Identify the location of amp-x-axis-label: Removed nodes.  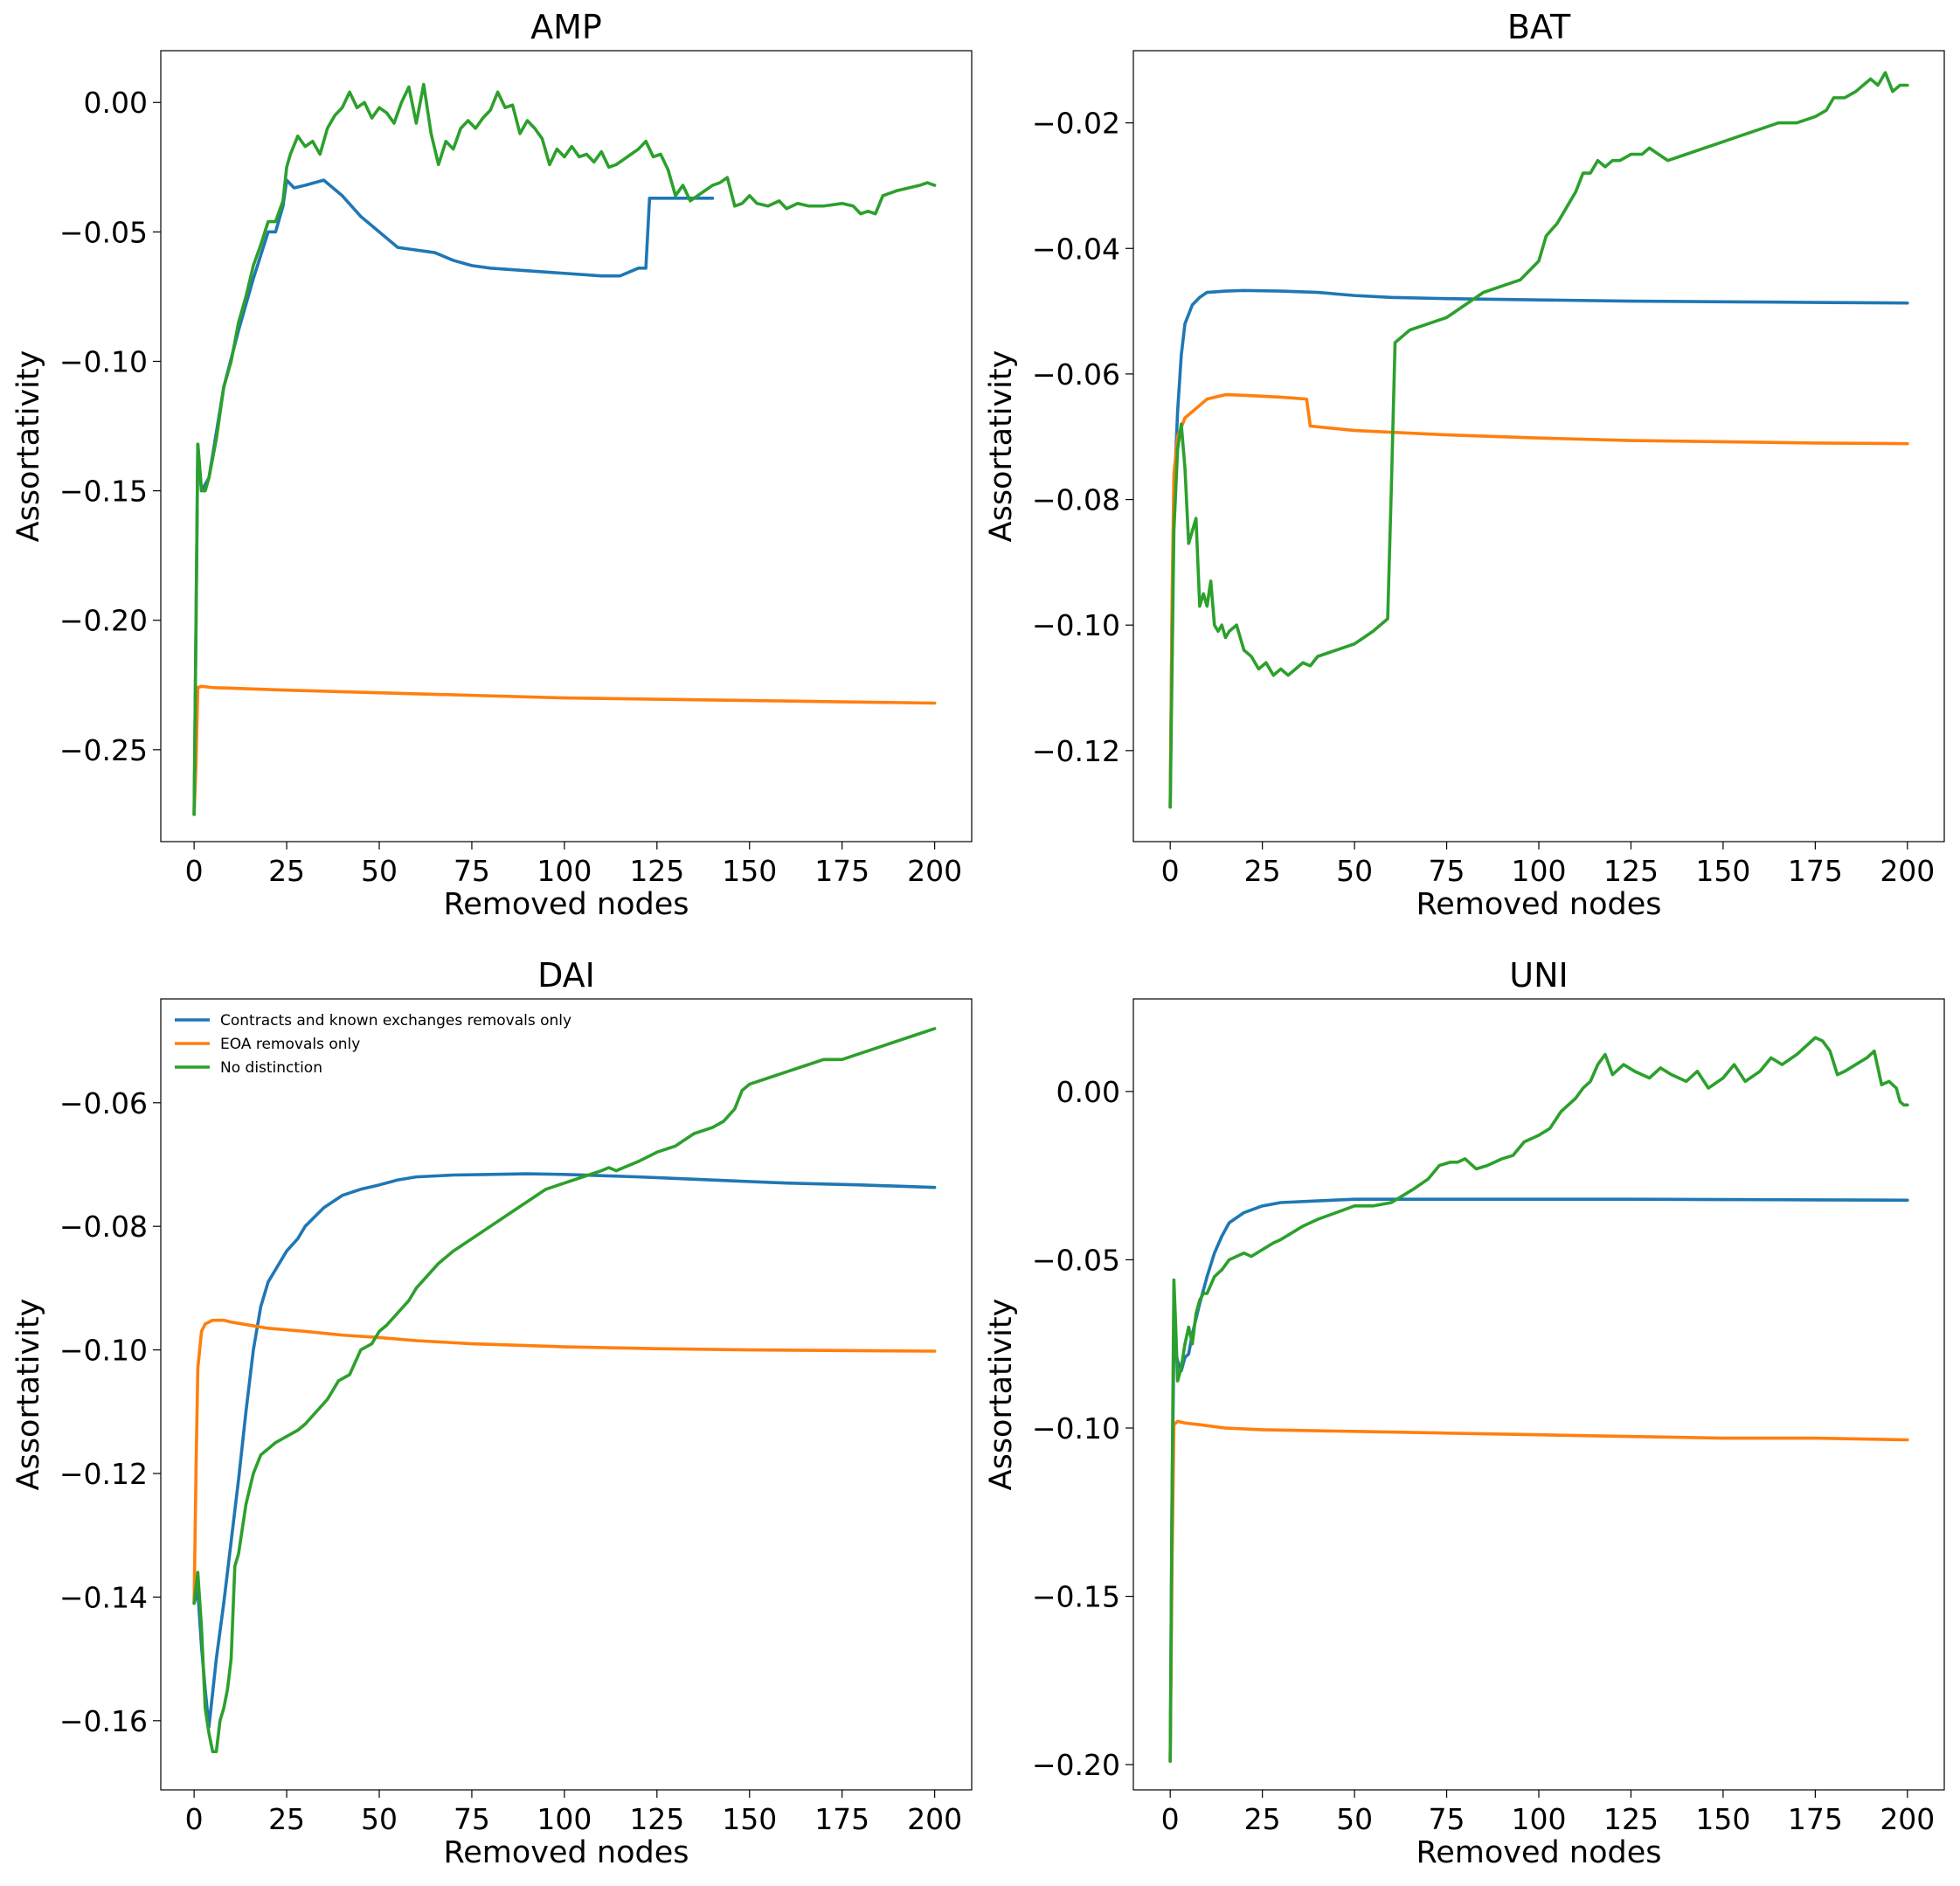
(566, 904).